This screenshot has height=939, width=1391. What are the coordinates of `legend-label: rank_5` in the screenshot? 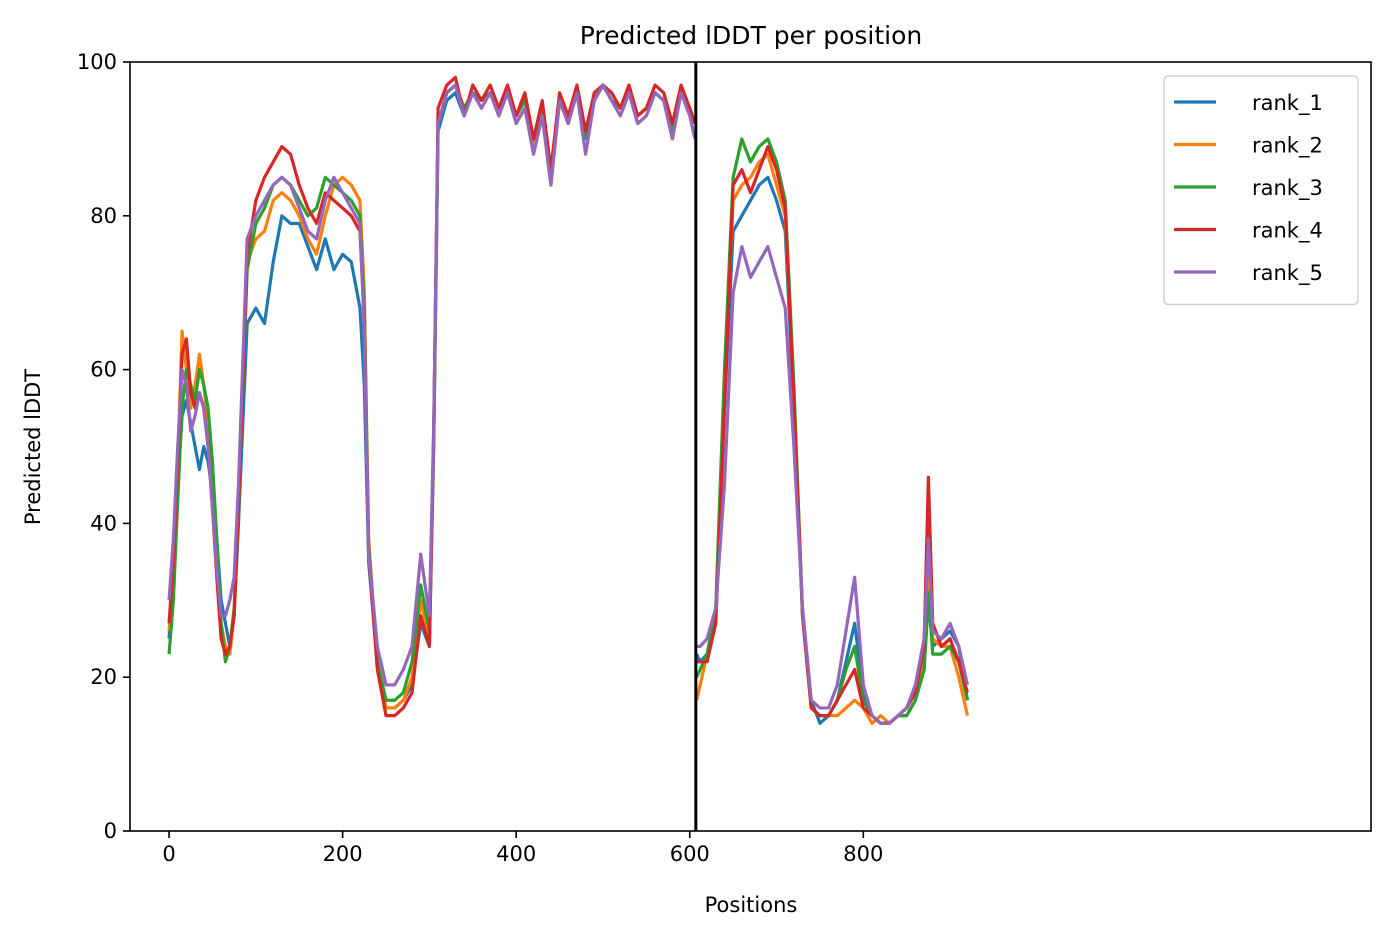 It's located at (1287, 273).